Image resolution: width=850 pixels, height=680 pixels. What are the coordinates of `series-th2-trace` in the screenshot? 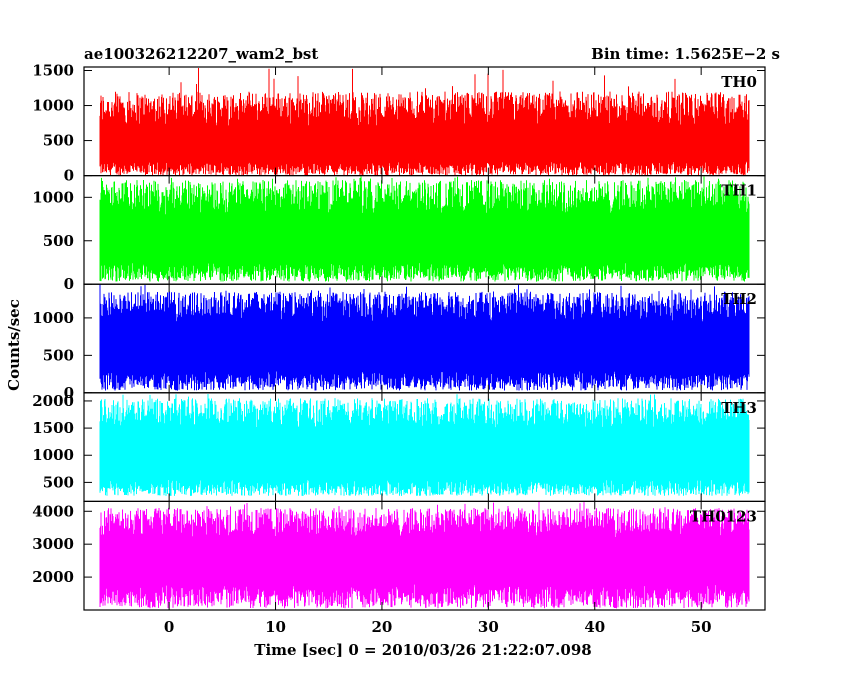 It's located at (424, 337).